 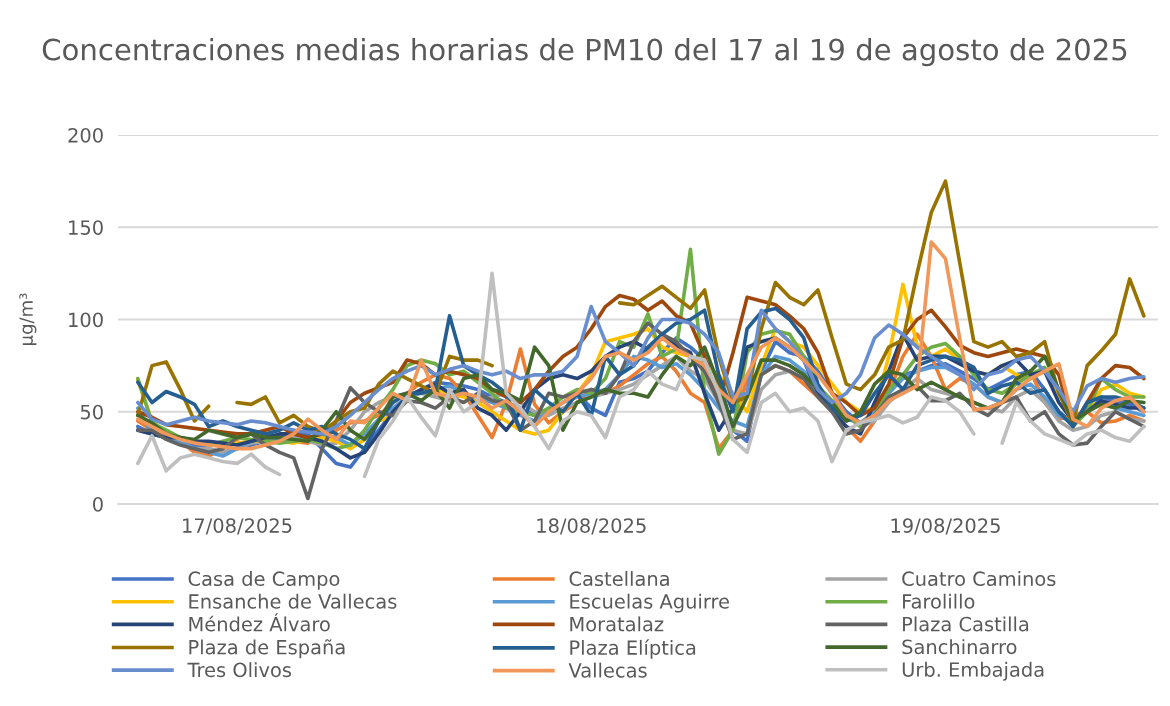 I want to click on y-tick-label: 100, so click(x=86, y=320).